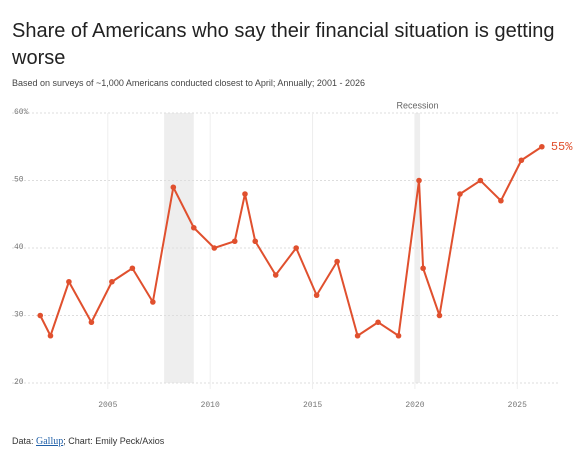  What do you see at coordinates (19, 315) in the screenshot?
I see `y-tick-label: 30` at bounding box center [19, 315].